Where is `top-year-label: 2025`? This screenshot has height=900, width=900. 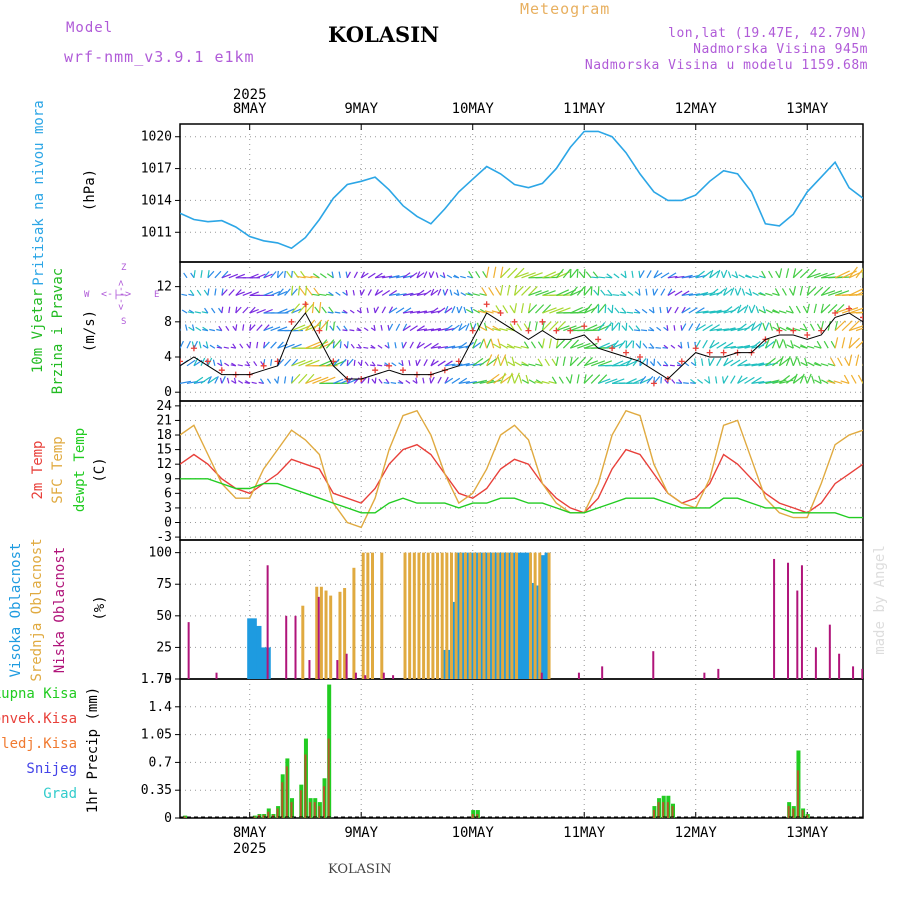 top-year-label: 2025 is located at coordinates (250, 95).